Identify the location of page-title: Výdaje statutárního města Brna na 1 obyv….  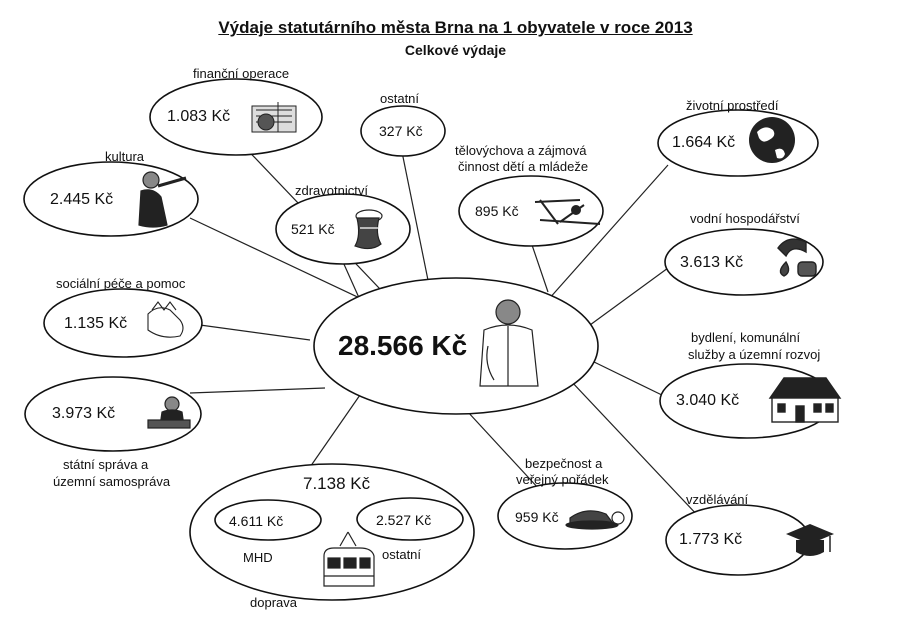
(455, 27).